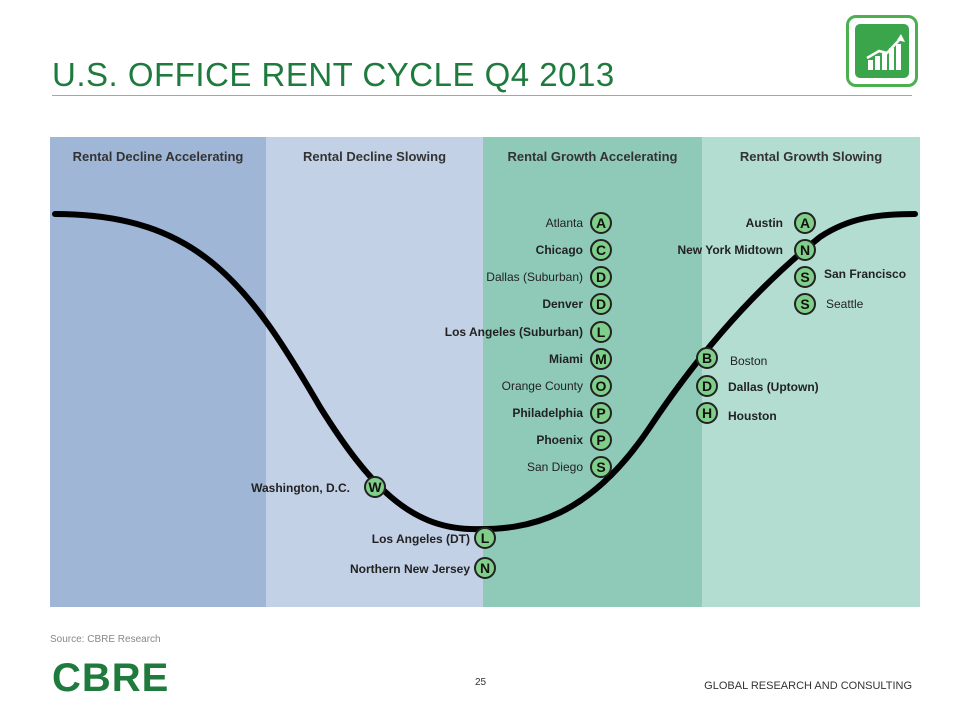 The height and width of the screenshot is (720, 960). Describe the element at coordinates (375, 487) in the screenshot. I see `market-marker-washington: W` at that location.